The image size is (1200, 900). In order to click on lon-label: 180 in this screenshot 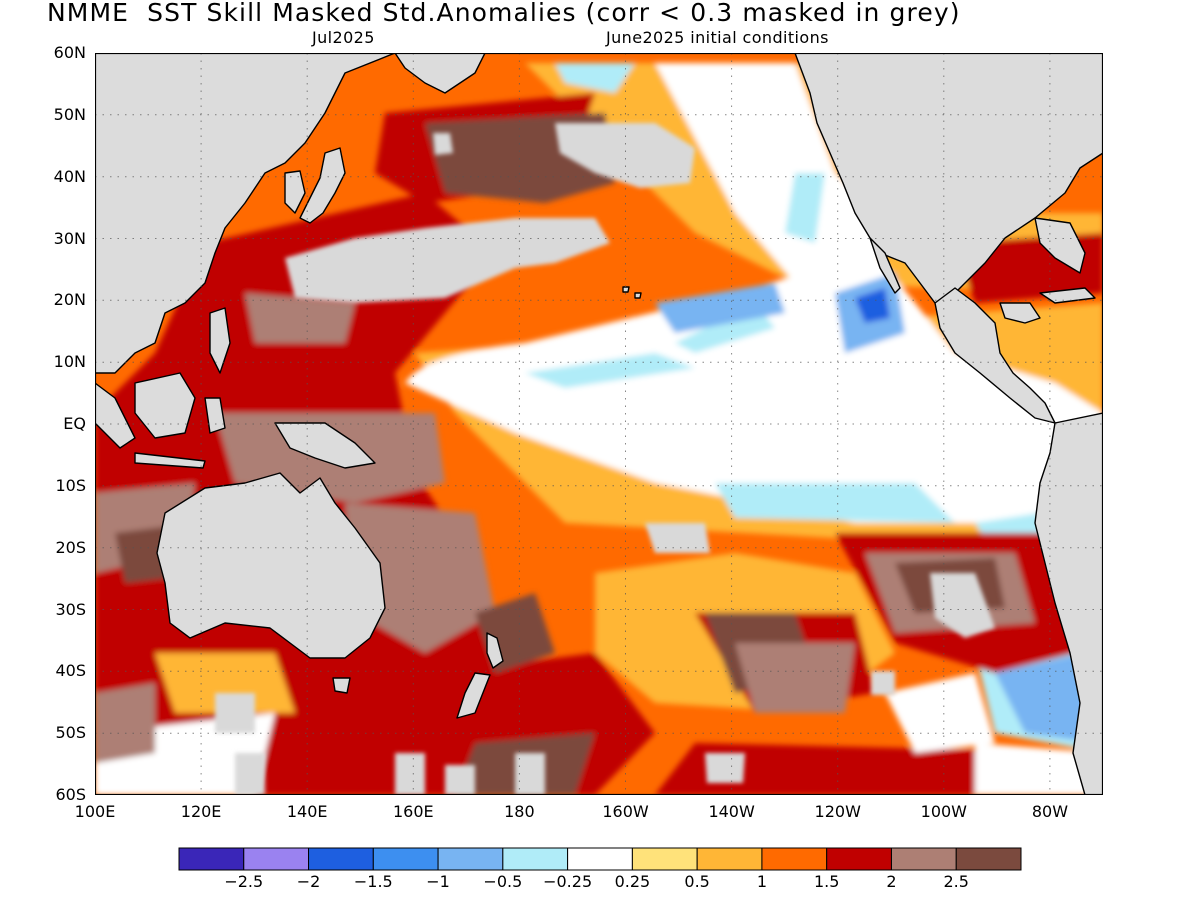, I will do `click(519, 811)`.